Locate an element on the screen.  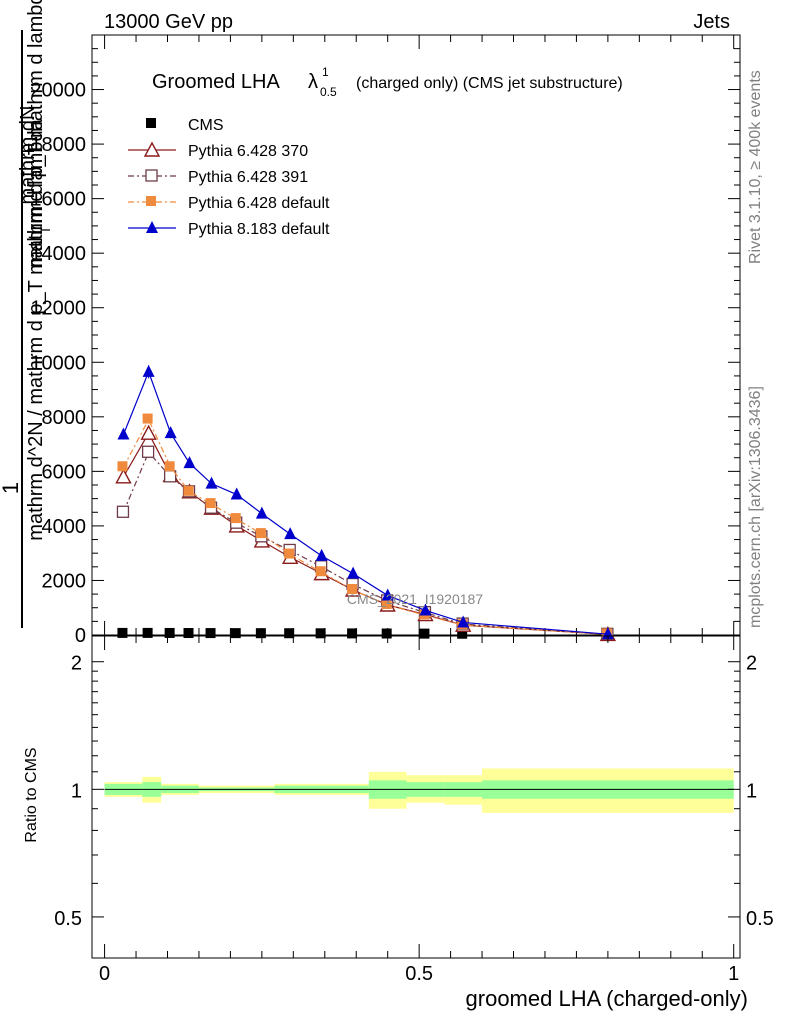
ratio-bands is located at coordinates (419, 790).